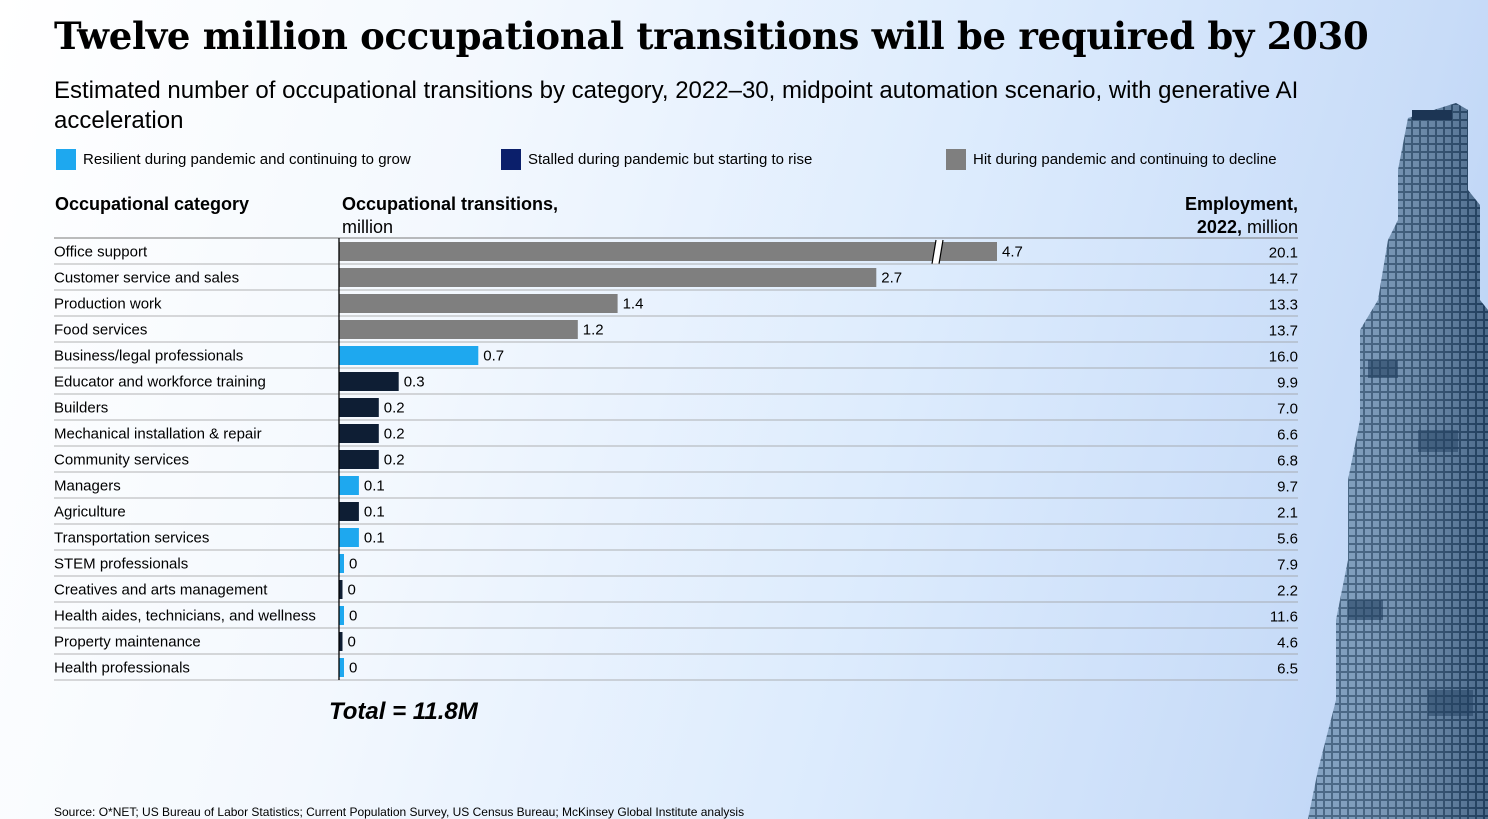 The height and width of the screenshot is (819, 1488). I want to click on employment-value: 2.2, so click(1287, 591).